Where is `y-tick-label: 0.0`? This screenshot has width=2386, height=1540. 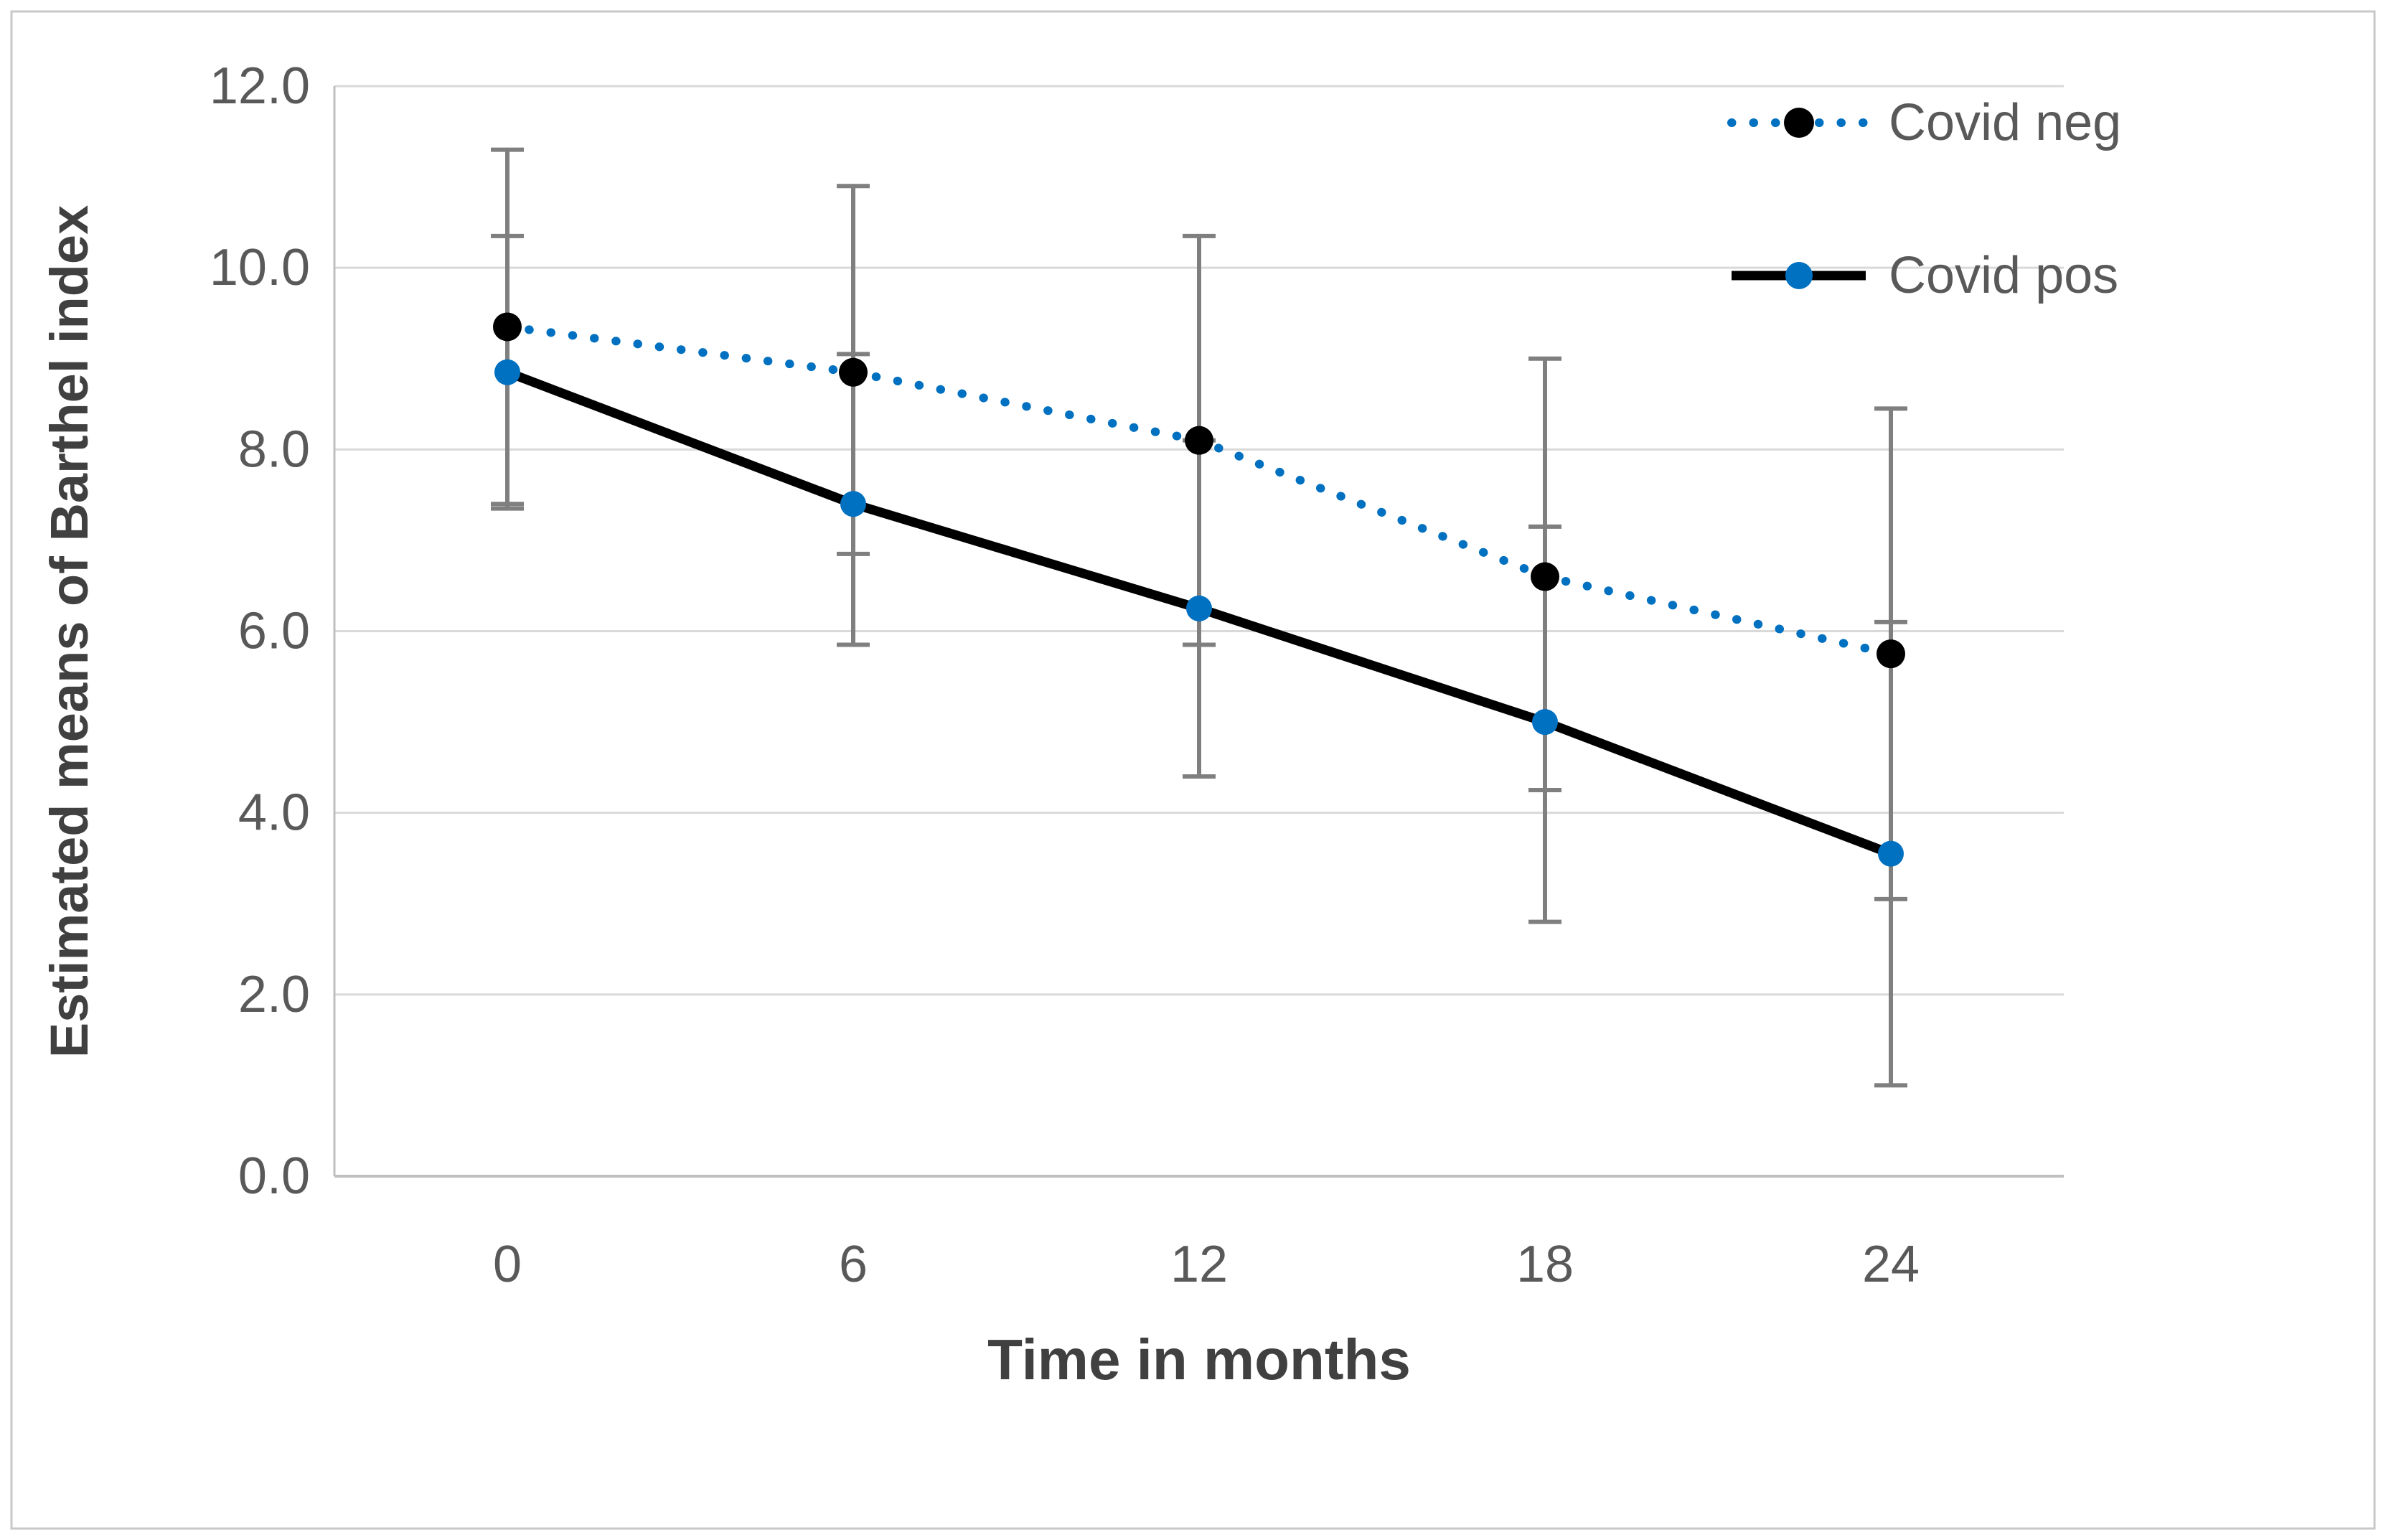
y-tick-label: 0.0 is located at coordinates (274, 1176).